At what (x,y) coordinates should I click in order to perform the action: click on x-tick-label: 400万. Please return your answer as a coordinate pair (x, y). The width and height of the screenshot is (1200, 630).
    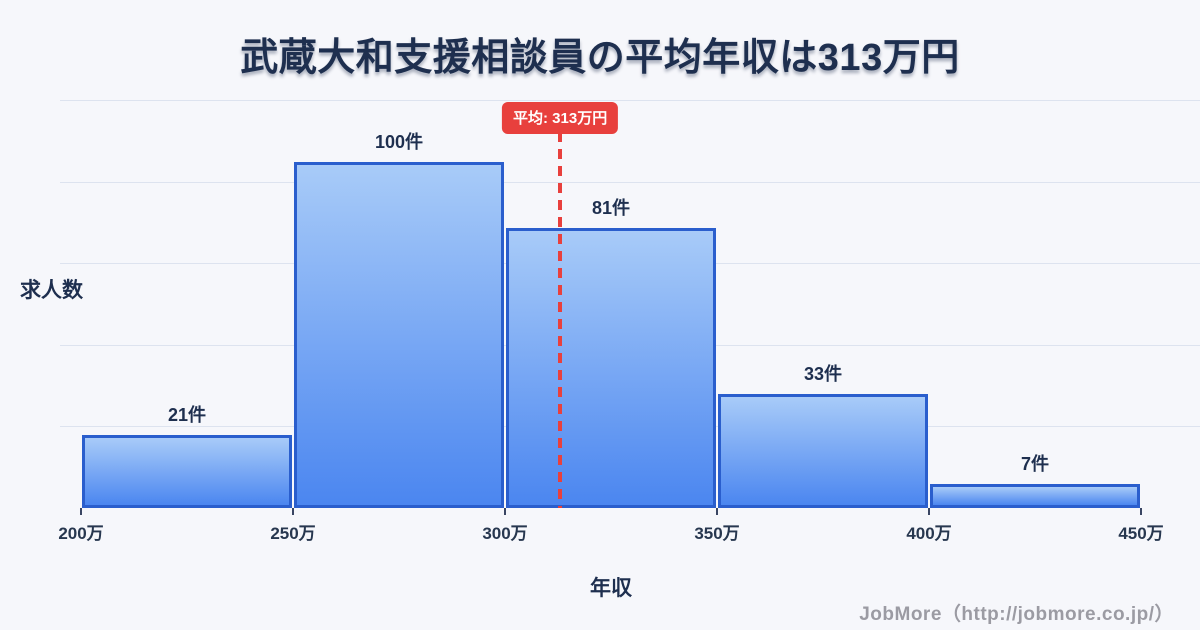
    Looking at the image, I should click on (929, 533).